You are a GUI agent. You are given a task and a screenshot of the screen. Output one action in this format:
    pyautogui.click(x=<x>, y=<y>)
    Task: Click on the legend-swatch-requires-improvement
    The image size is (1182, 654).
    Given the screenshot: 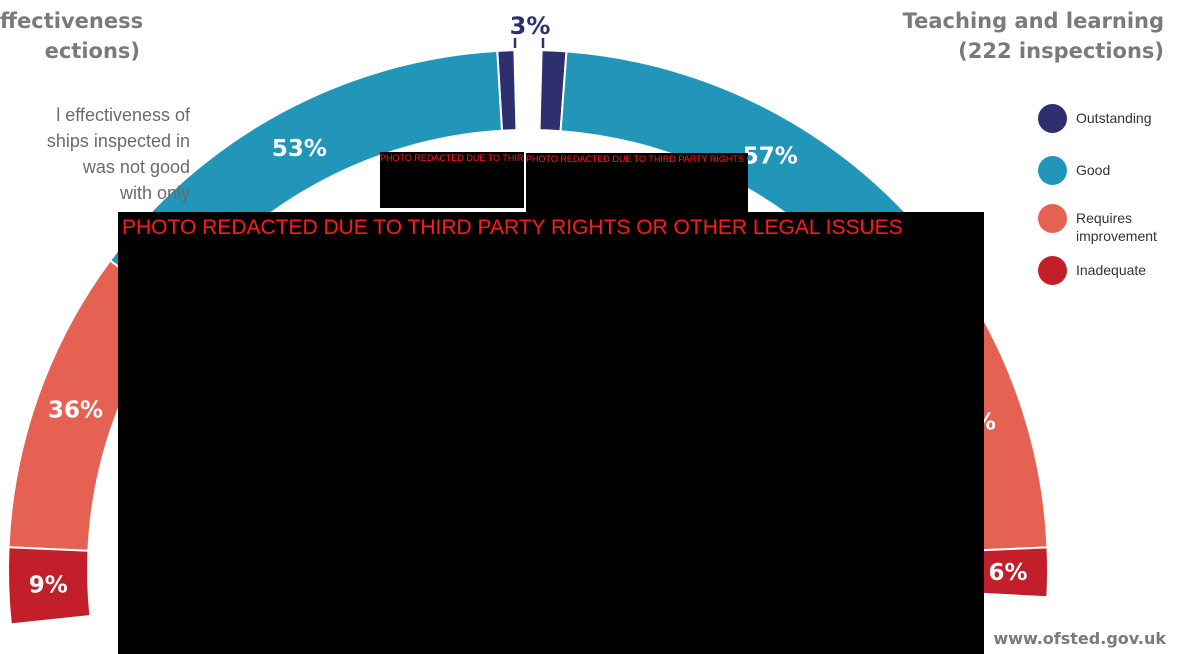 What is the action you would take?
    pyautogui.click(x=1052, y=218)
    